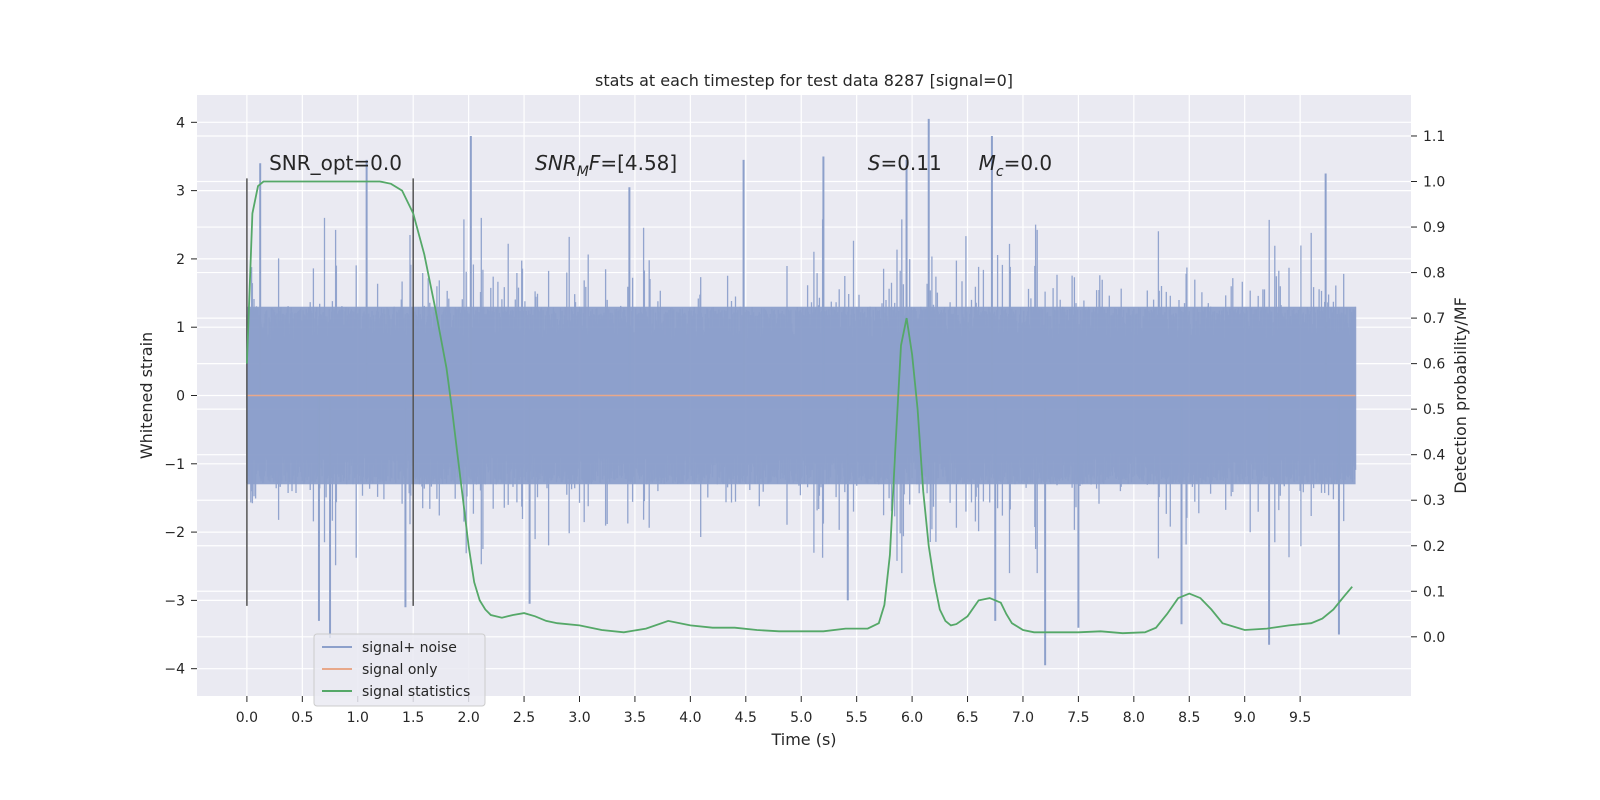 The width and height of the screenshot is (1600, 800). Describe the element at coordinates (1434, 547) in the screenshot. I see `y2-tick-label: 0.2` at that location.